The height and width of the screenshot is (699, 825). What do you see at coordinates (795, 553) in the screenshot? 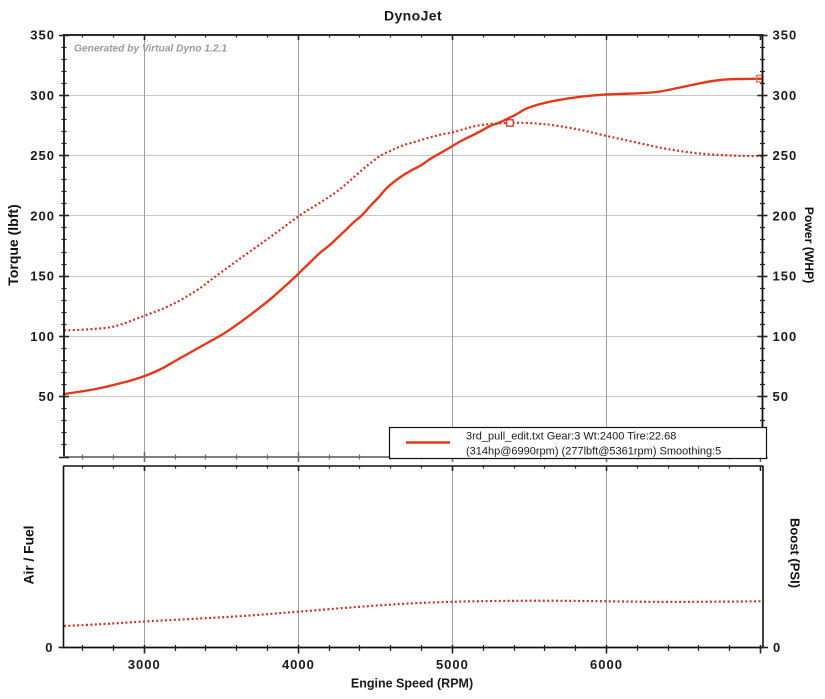
I see `svg-text: Boost (PSI)` at bounding box center [795, 553].